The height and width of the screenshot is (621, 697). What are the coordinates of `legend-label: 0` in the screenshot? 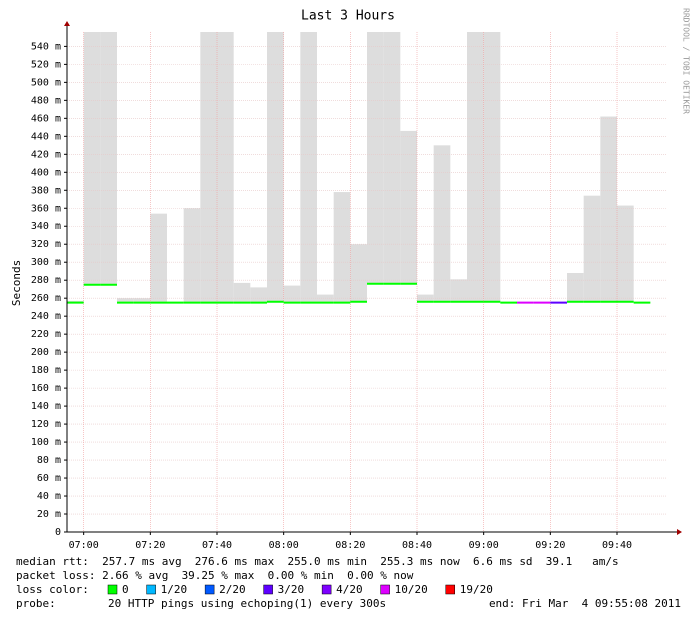 It's located at (125, 589).